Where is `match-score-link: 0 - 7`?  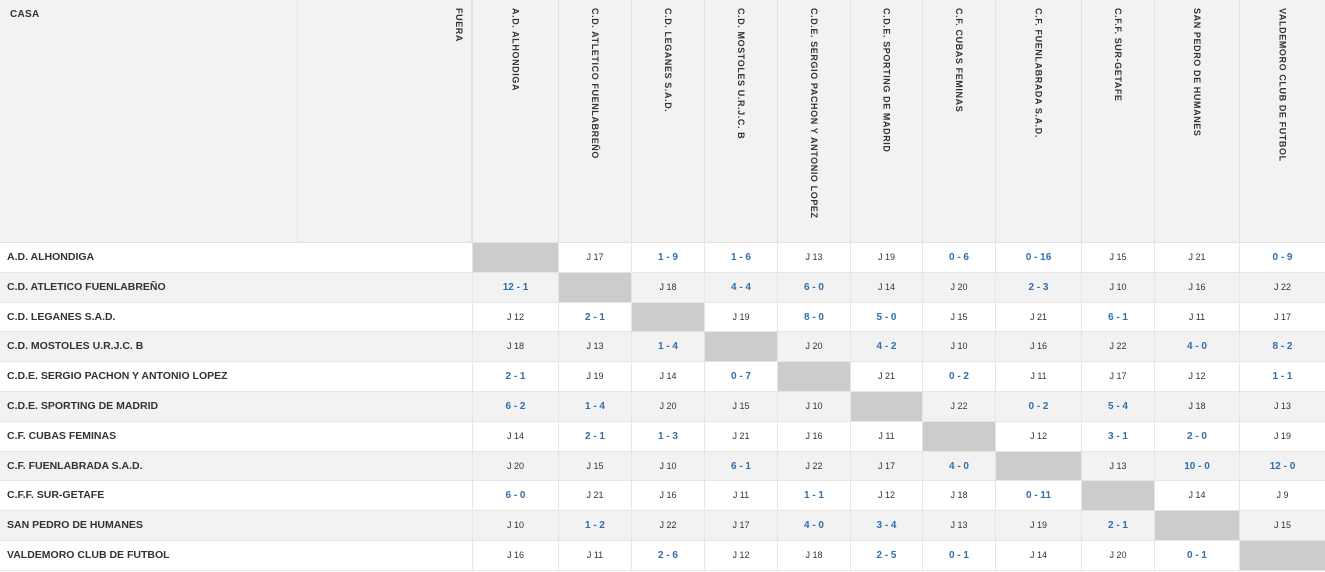 match-score-link: 0 - 7 is located at coordinates (740, 377).